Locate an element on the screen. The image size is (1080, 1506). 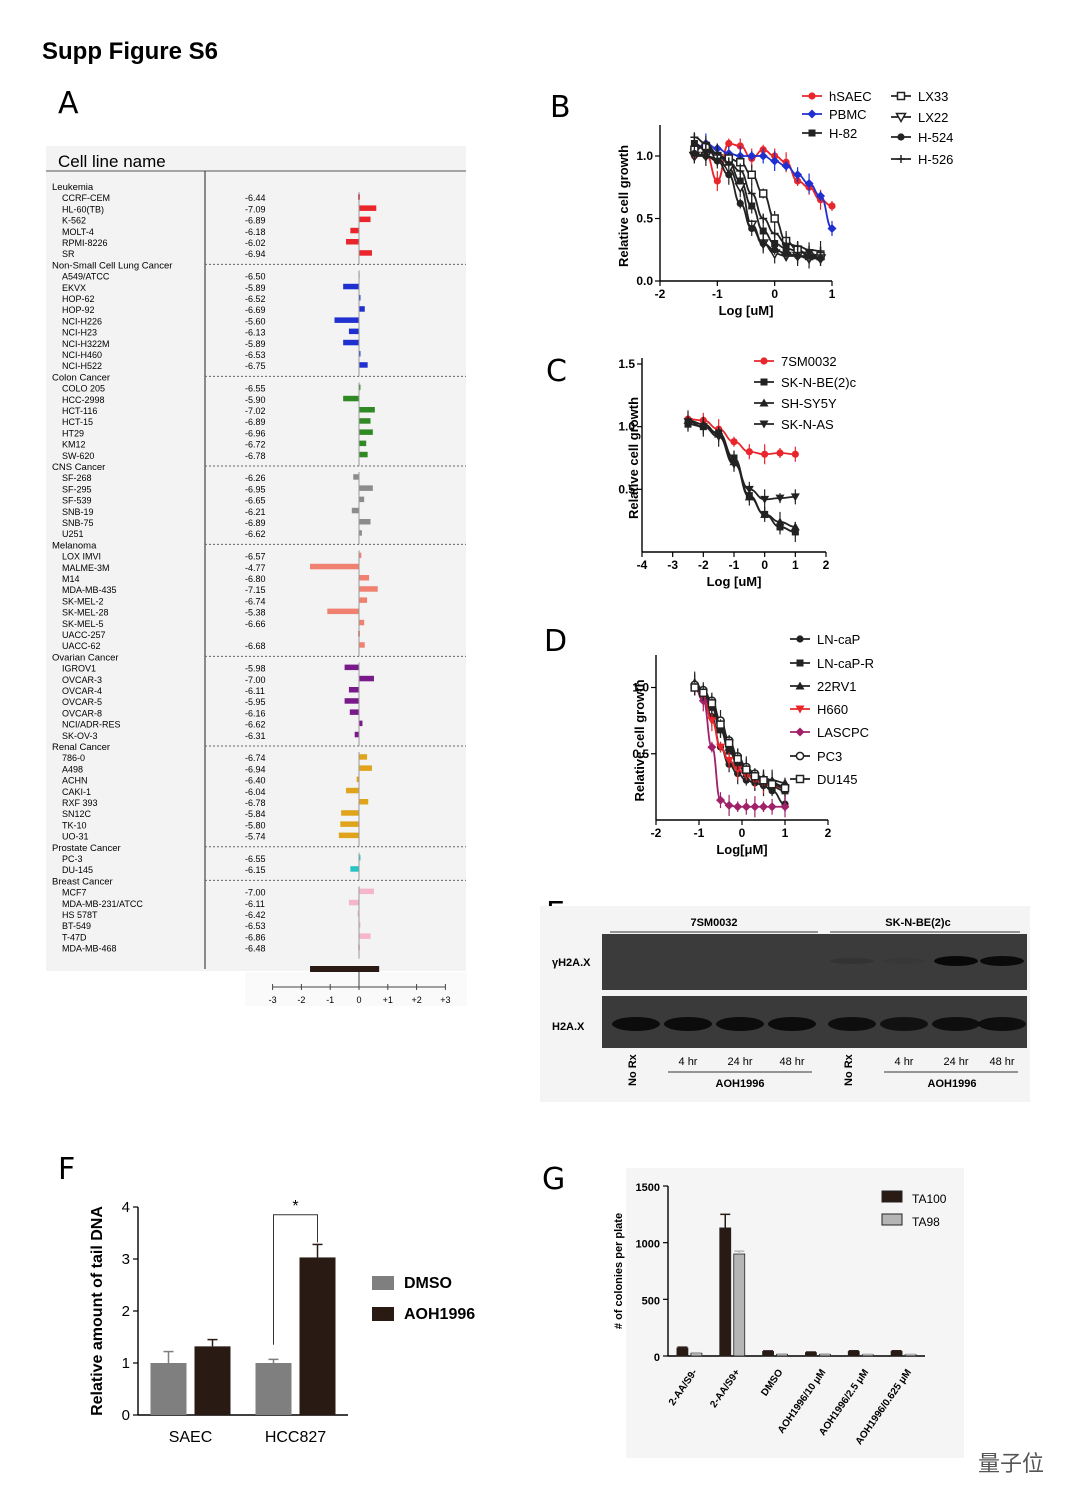
cell-line-value: -6.94 is located at coordinates (255, 769).